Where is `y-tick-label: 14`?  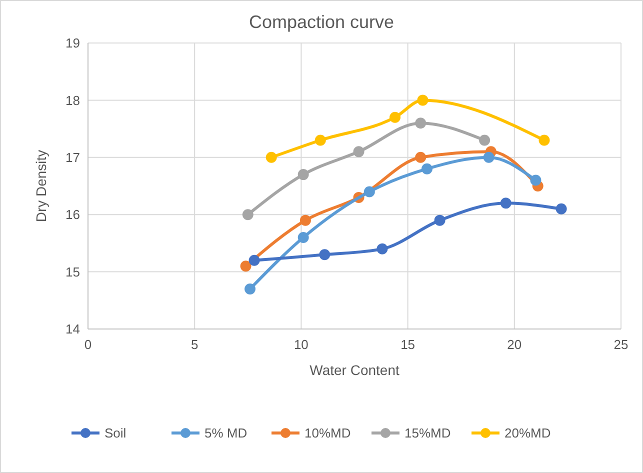
y-tick-label: 14 is located at coordinates (73, 329).